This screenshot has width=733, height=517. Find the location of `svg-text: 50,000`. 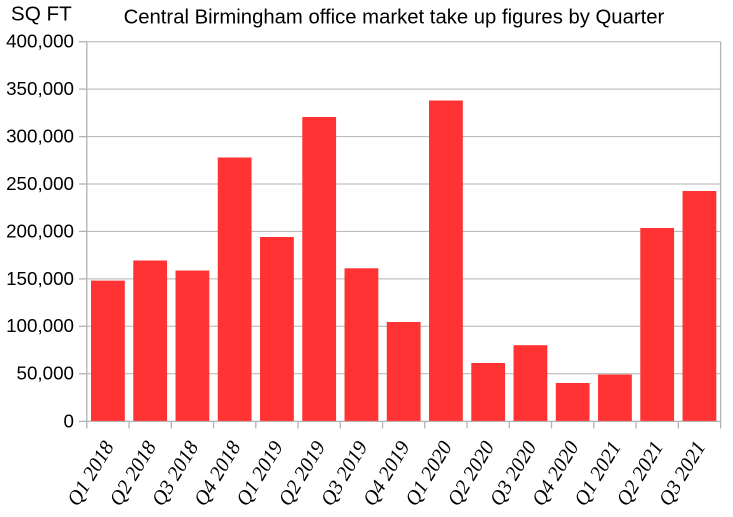

svg-text: 50,000 is located at coordinates (45, 373).